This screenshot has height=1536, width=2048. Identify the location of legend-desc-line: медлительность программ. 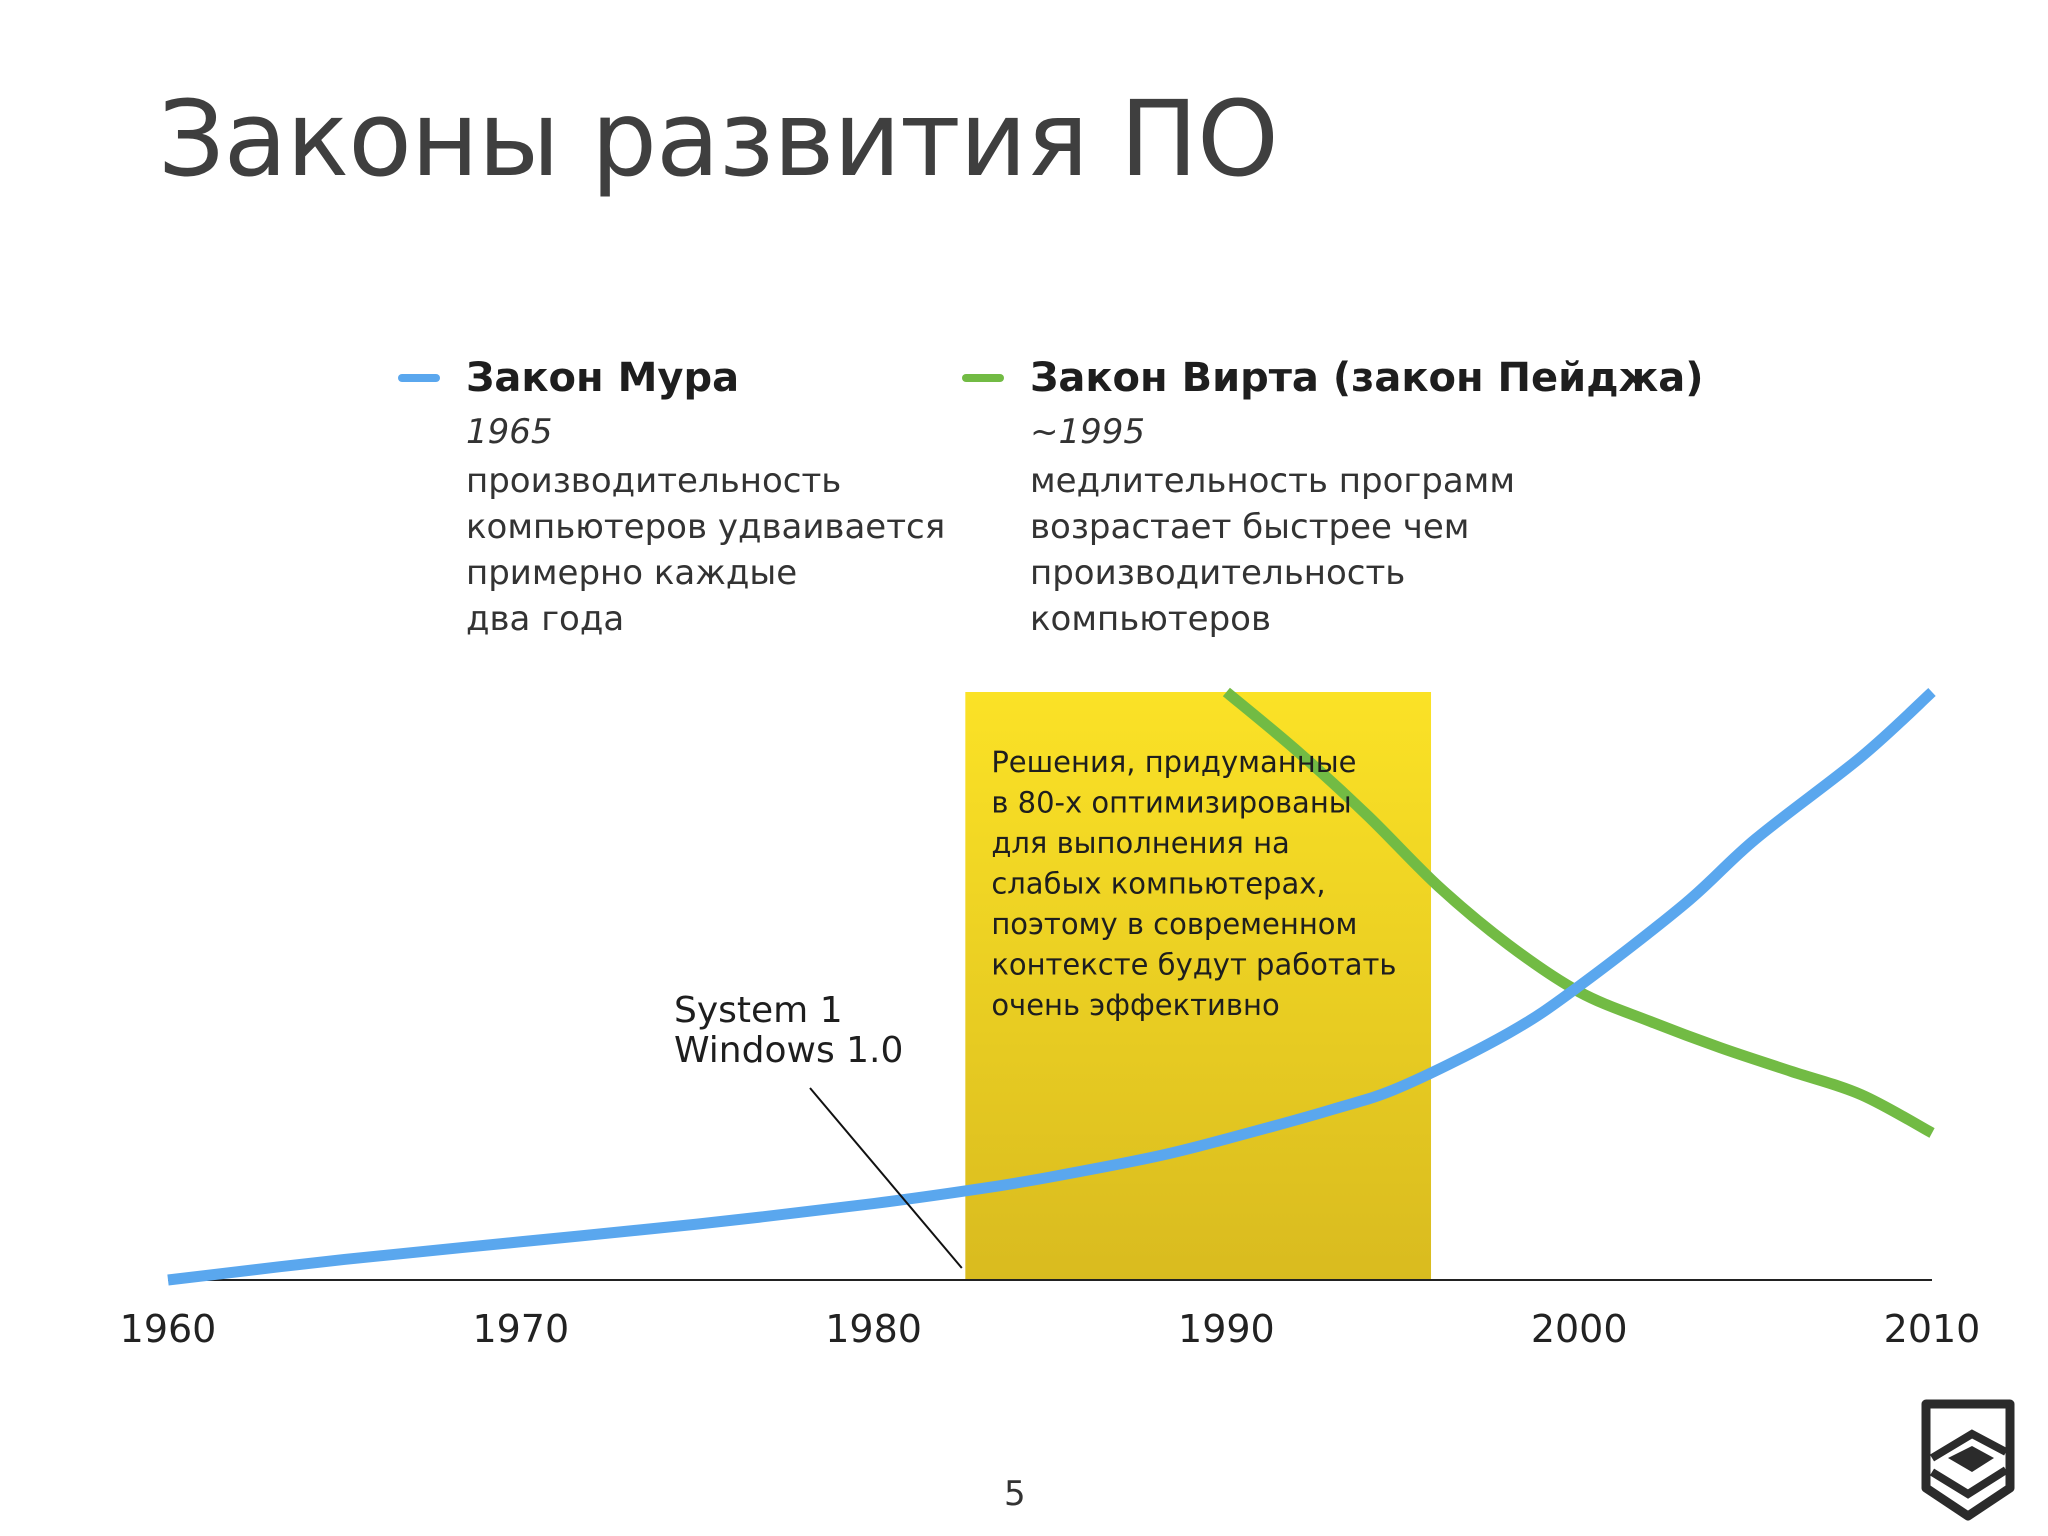
(1272, 481).